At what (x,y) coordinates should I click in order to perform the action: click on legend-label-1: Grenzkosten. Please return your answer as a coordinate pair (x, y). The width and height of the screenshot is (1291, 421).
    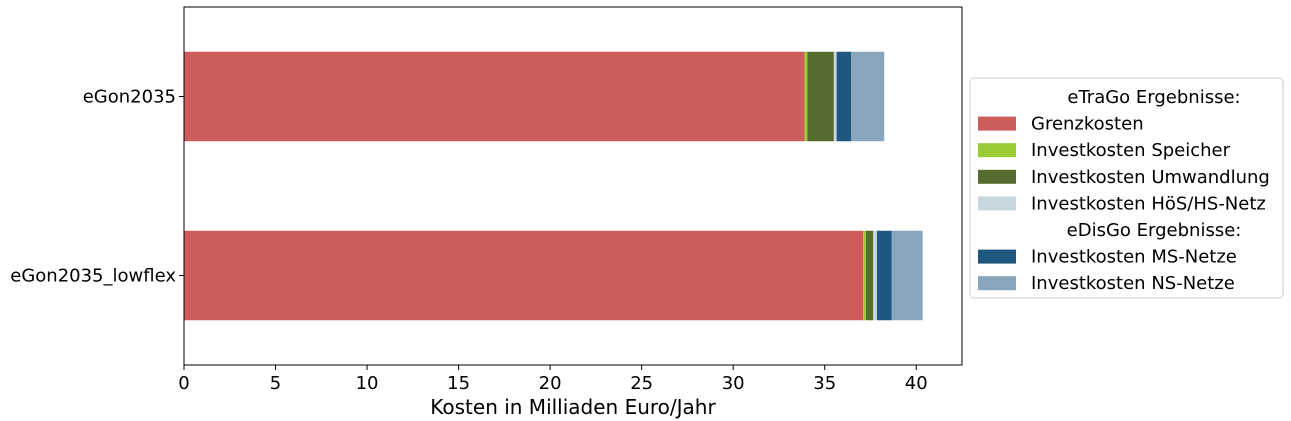
    Looking at the image, I should click on (1087, 124).